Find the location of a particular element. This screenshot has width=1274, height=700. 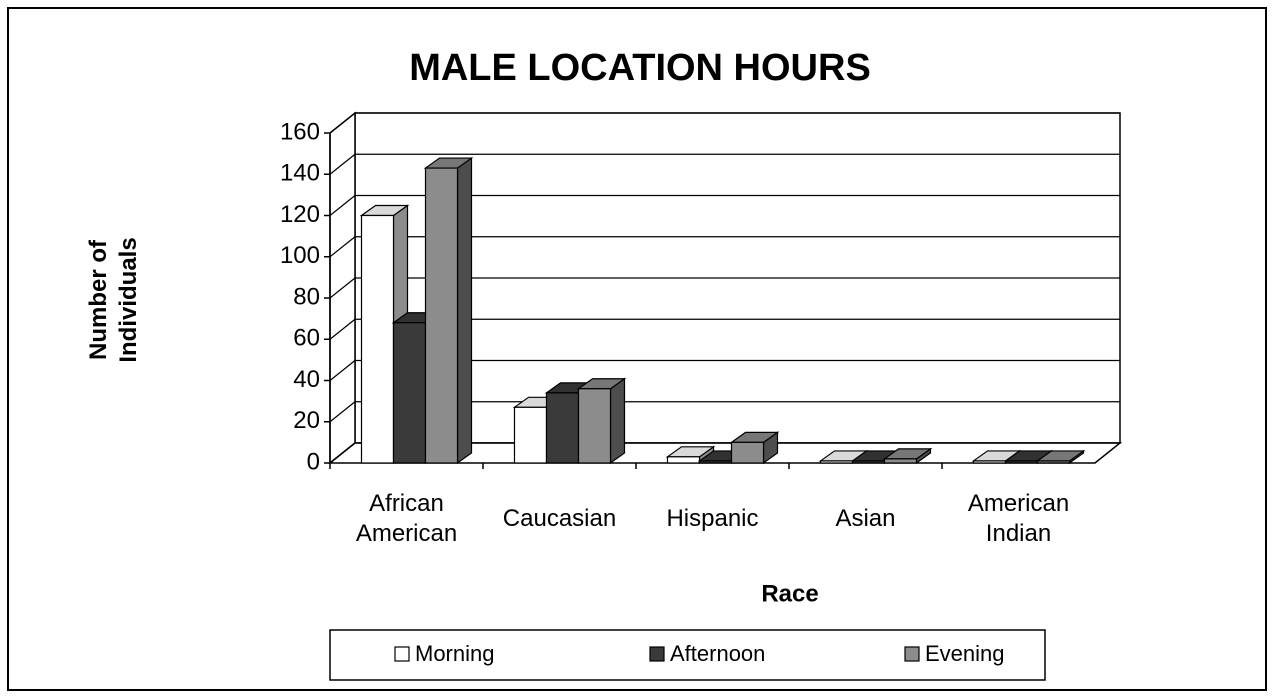

x-axis-label: Race is located at coordinates (789, 593).